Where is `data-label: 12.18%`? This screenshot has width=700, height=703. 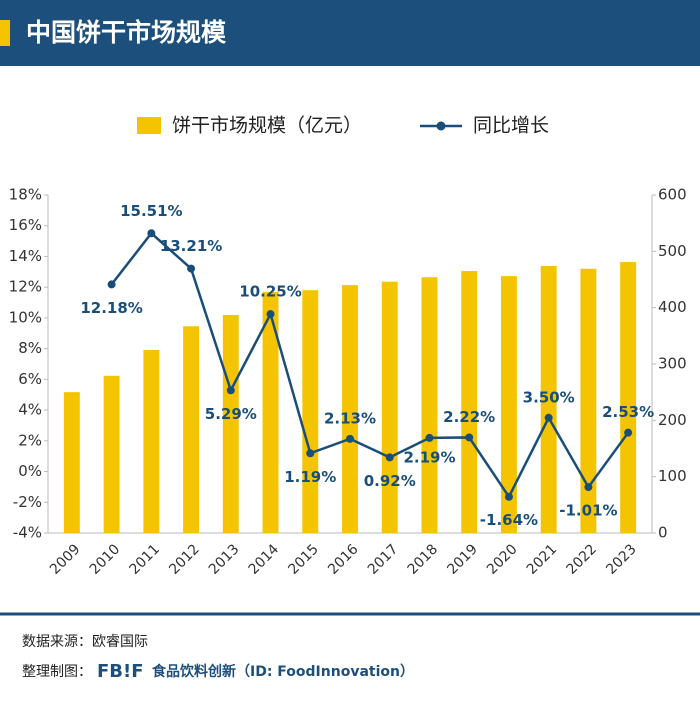 data-label: 12.18% is located at coordinates (111, 308).